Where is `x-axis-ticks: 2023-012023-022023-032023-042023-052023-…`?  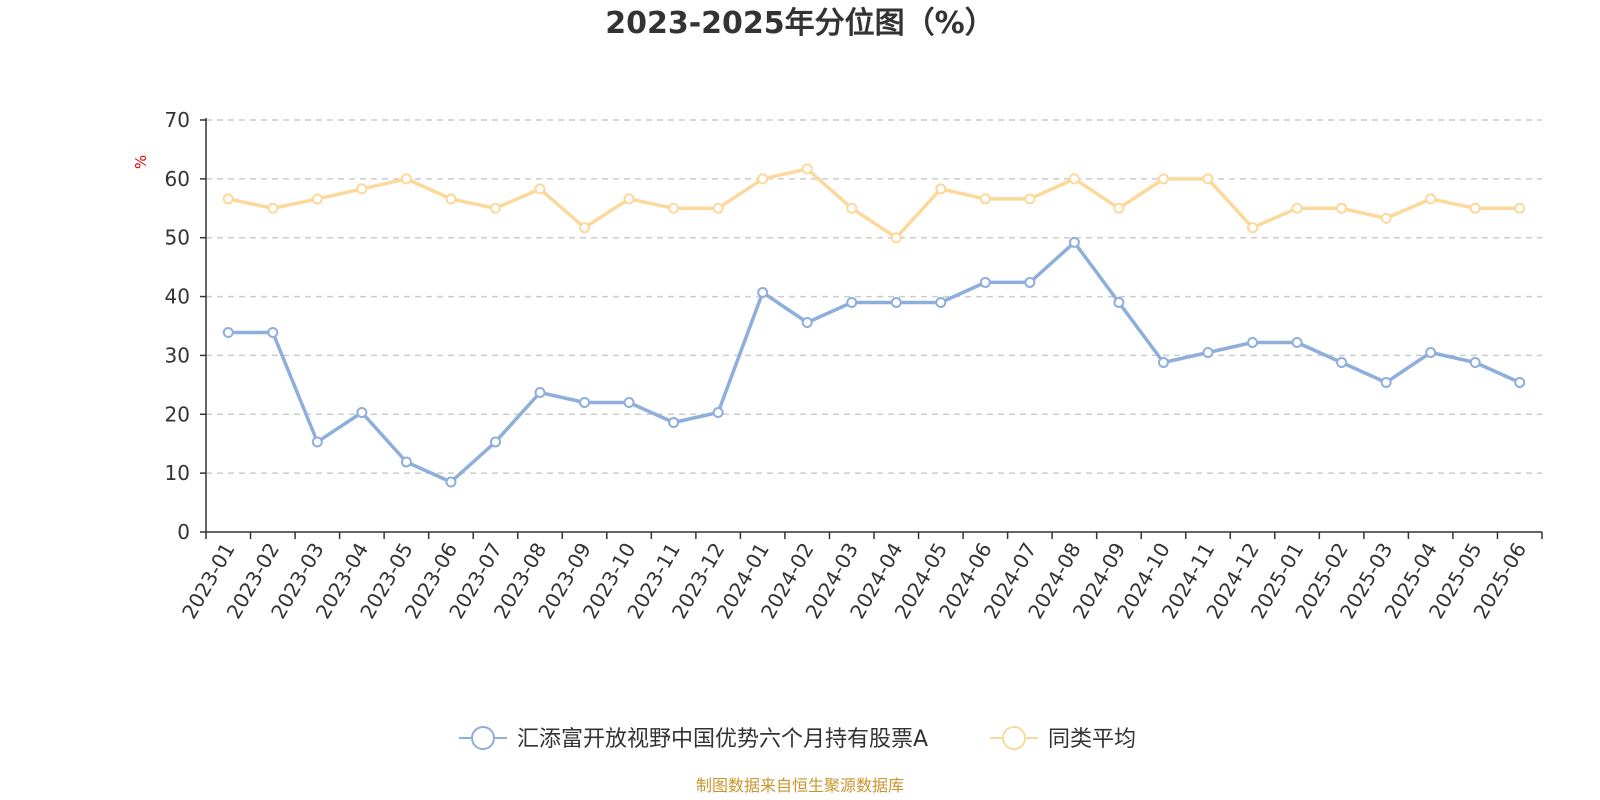 x-axis-ticks: 2023-012023-022023-032023-042023-052023-… is located at coordinates (860, 577).